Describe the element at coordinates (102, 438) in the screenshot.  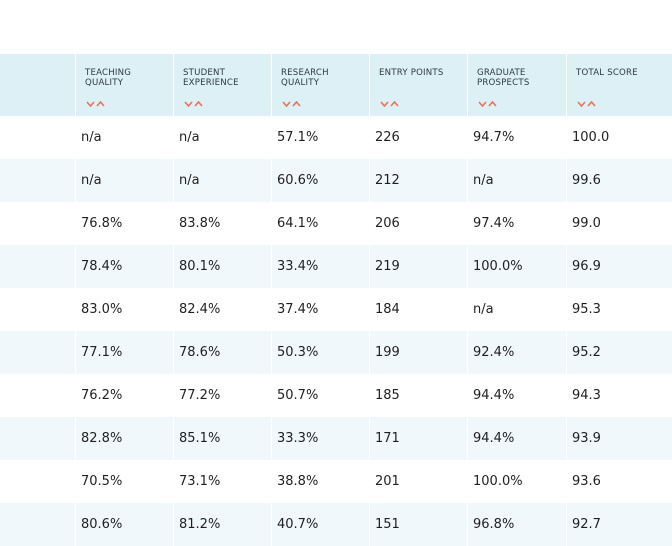
I see `cell-teaching-quality: 82.8%` at that location.